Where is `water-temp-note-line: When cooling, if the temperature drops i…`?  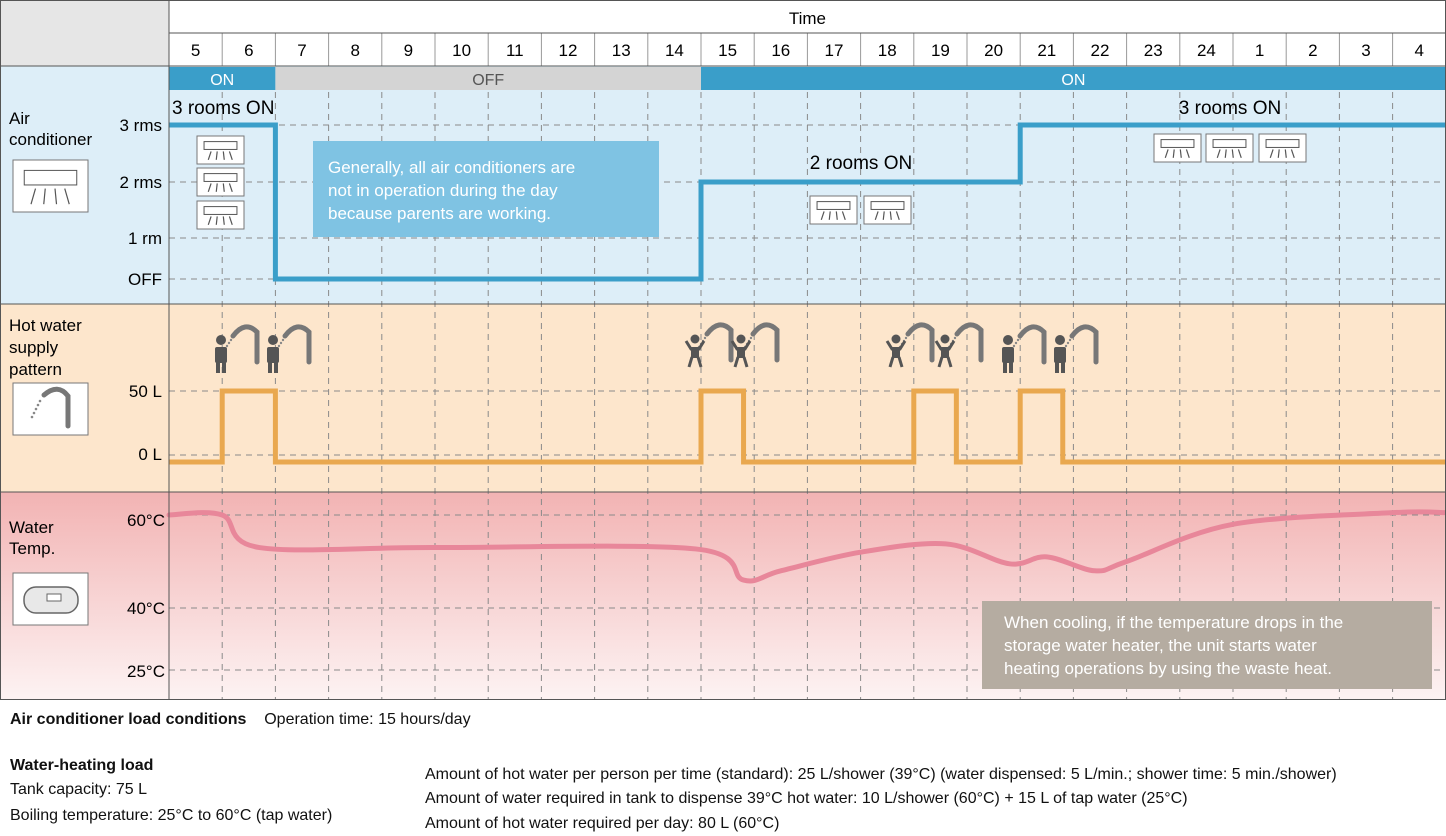 water-temp-note-line: When cooling, if the temperature drops i… is located at coordinates (1173, 622).